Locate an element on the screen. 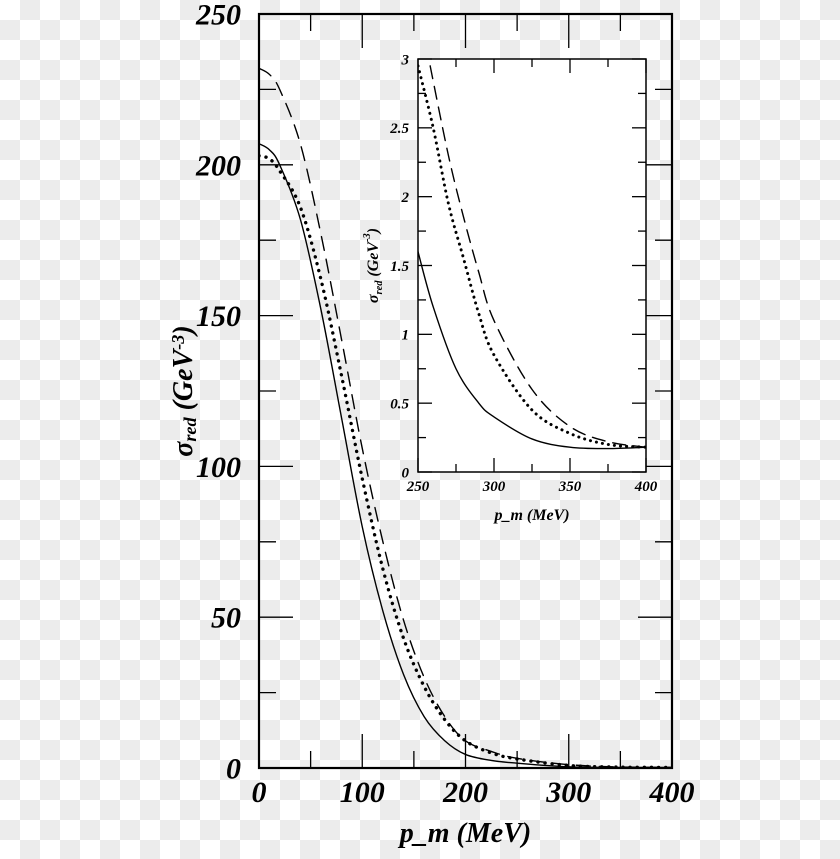 Image resolution: width=840 pixels, height=859 pixels. y-tick-label: 100 is located at coordinates (218, 467).